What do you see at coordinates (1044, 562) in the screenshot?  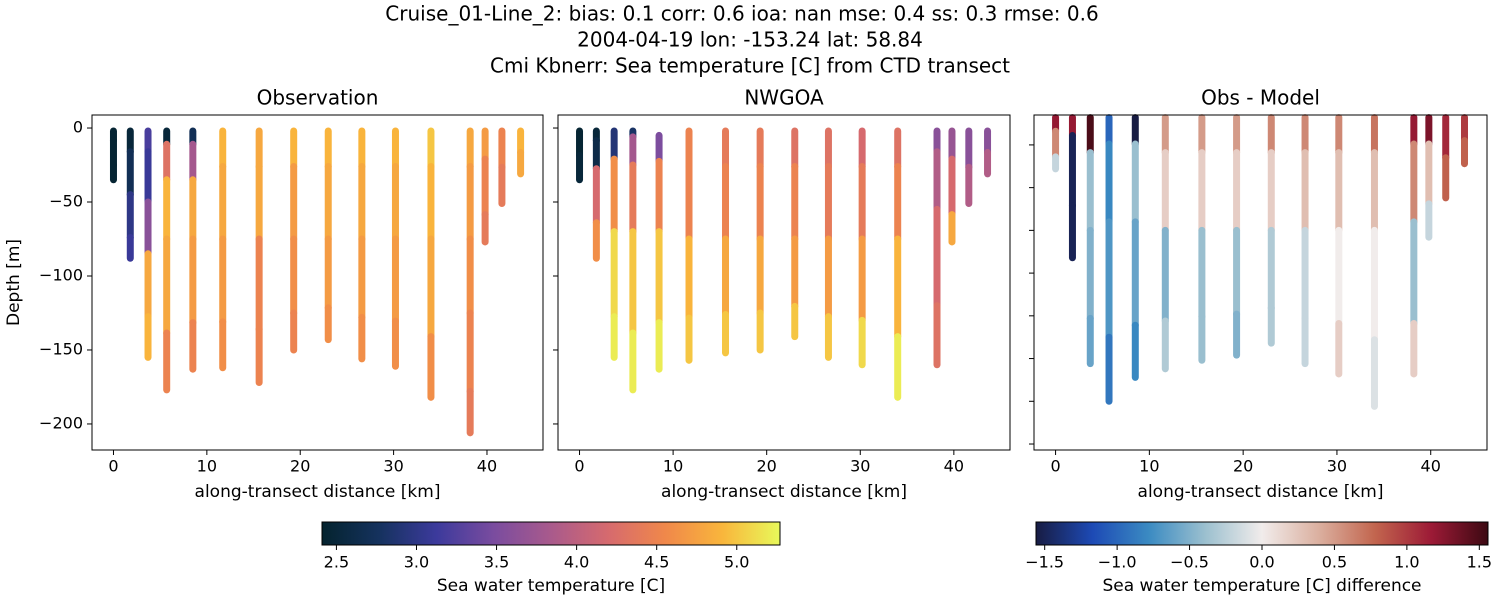 I see `colorbar-tick-label: −1.5` at bounding box center [1044, 562].